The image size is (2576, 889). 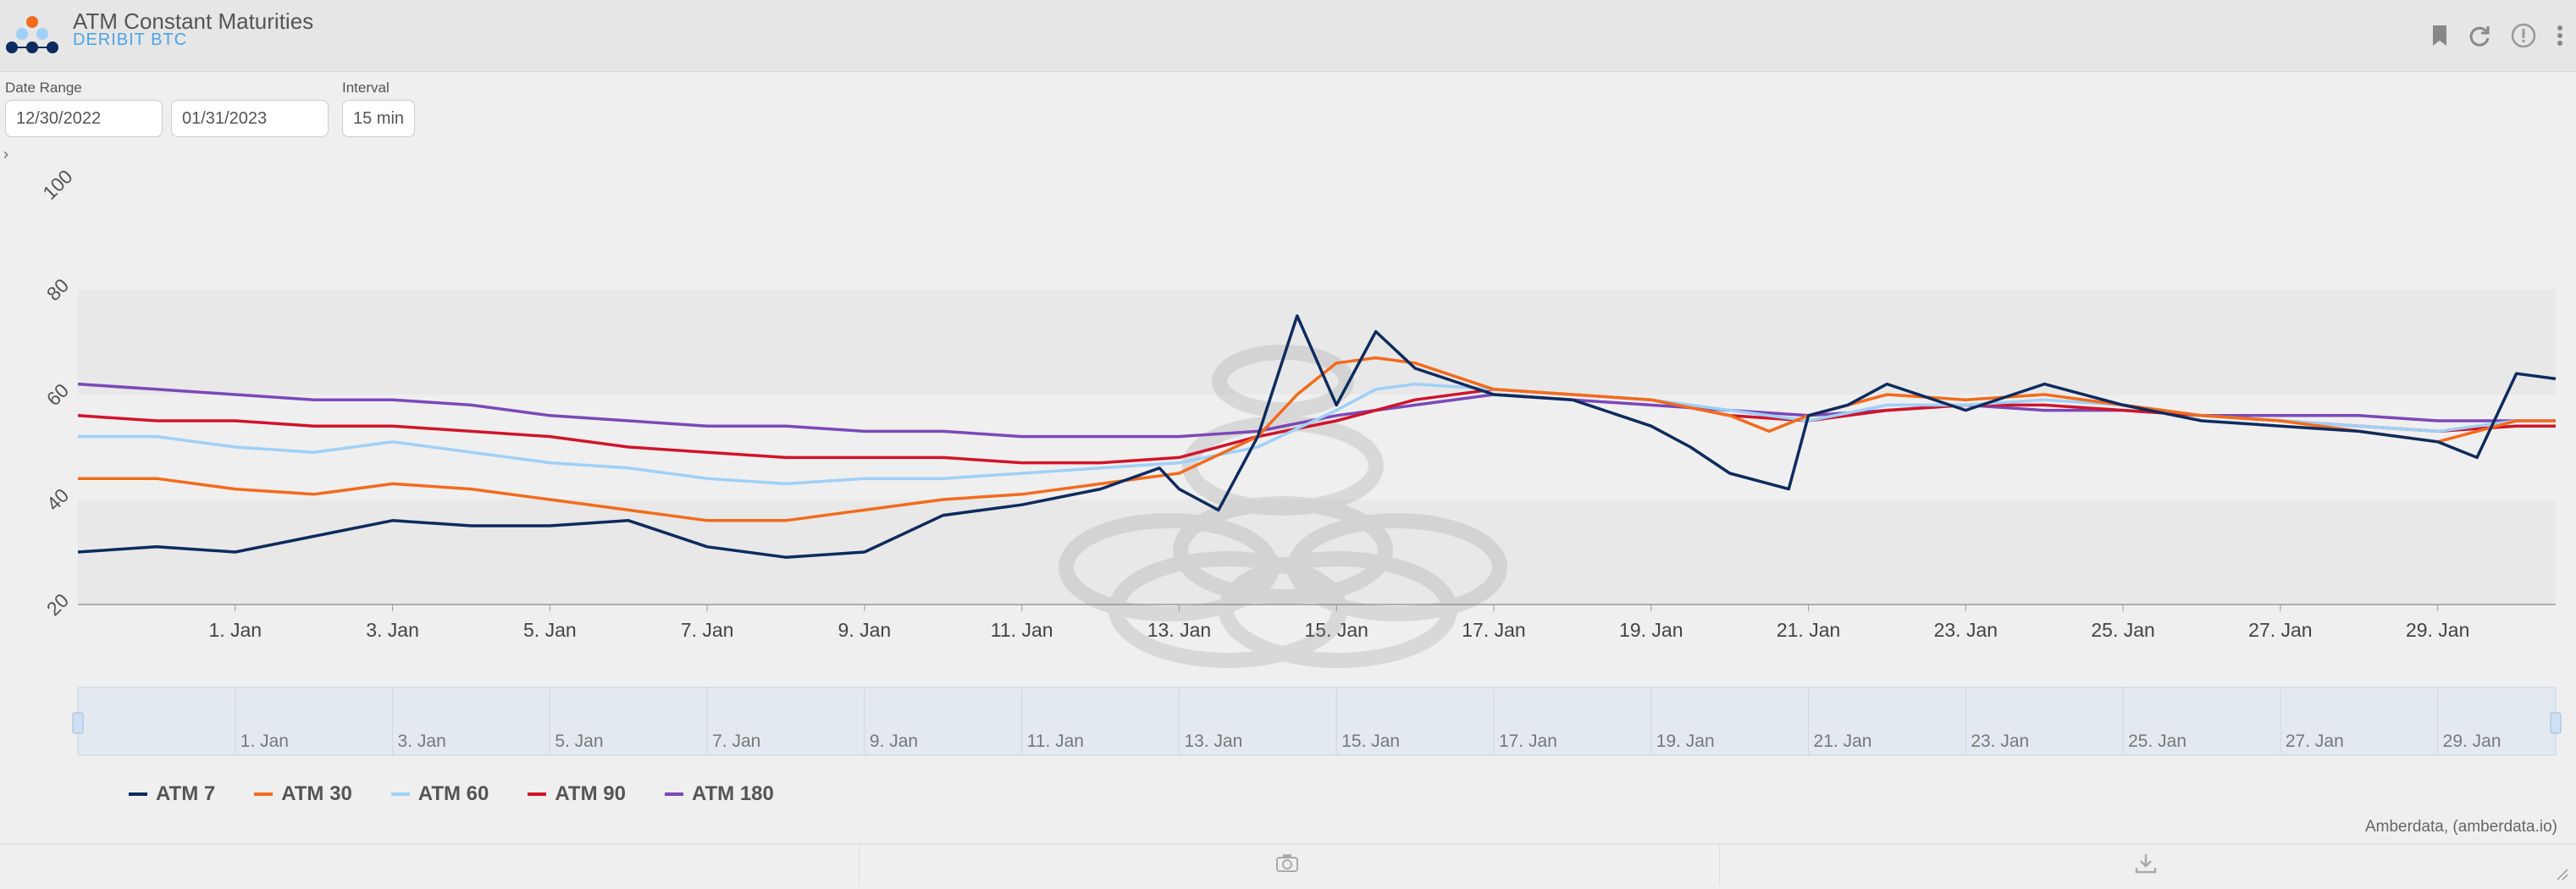 What do you see at coordinates (422, 741) in the screenshot?
I see `navigator-tick-label: 3. Jan` at bounding box center [422, 741].